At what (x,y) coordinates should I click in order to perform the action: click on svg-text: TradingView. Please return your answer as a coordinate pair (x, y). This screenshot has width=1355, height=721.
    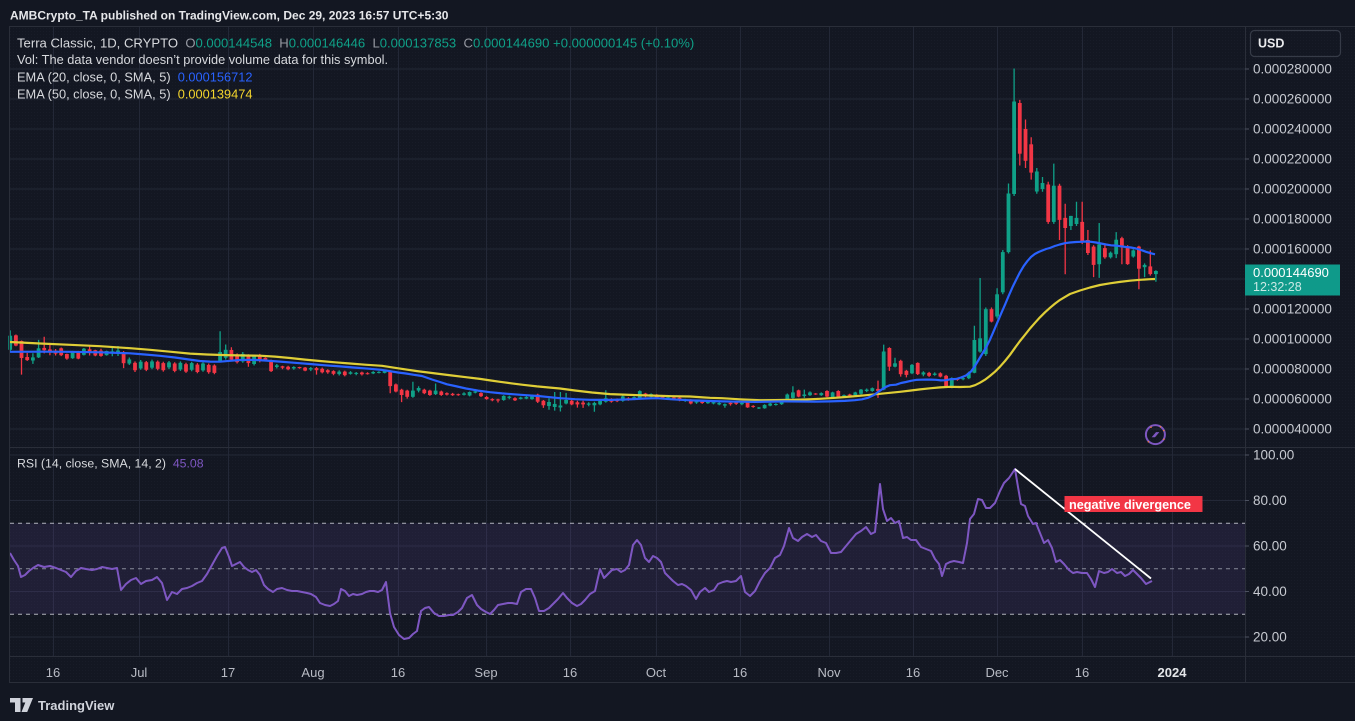
    Looking at the image, I should click on (76, 705).